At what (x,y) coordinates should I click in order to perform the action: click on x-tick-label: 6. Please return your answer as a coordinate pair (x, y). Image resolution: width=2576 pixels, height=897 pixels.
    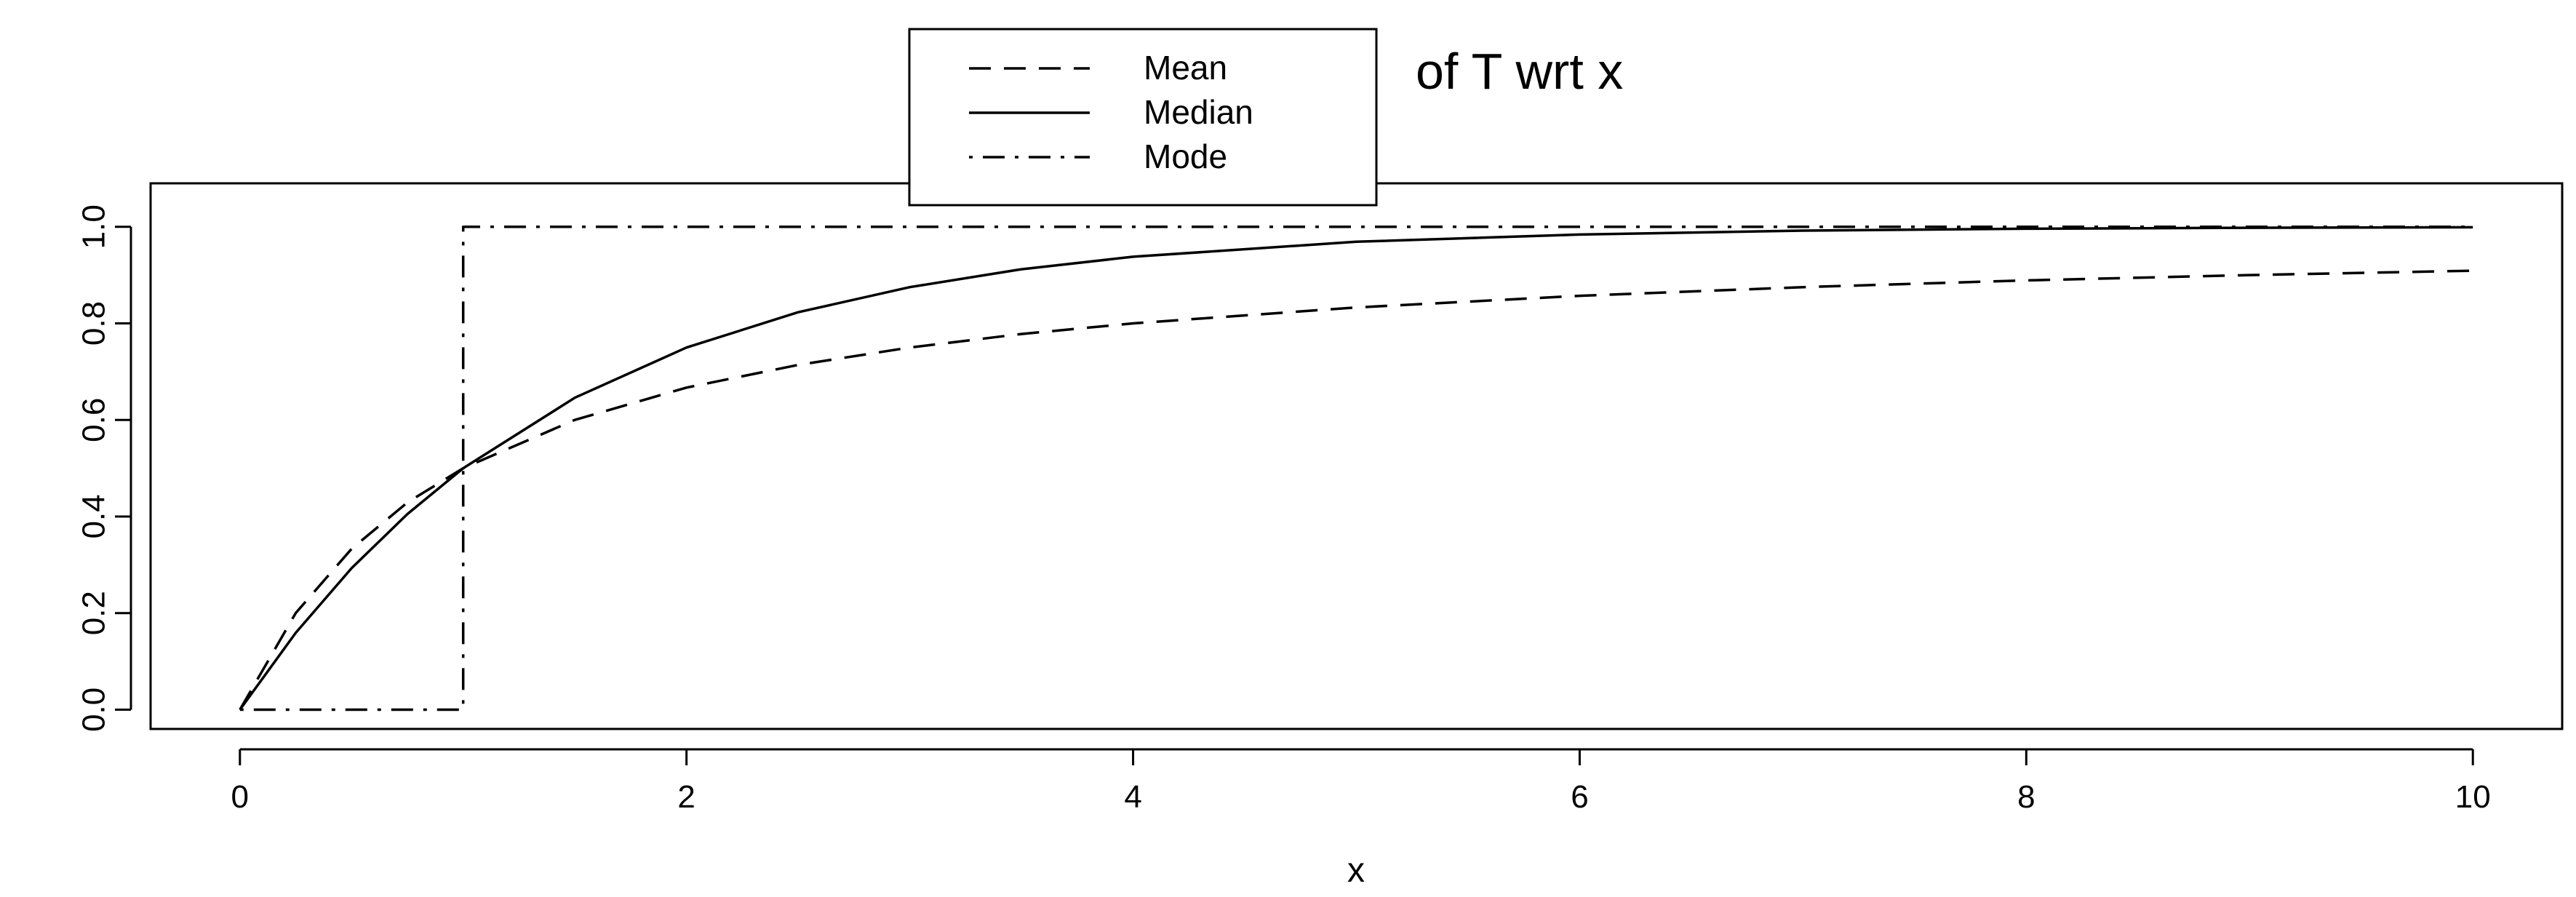
    Looking at the image, I should click on (1579, 797).